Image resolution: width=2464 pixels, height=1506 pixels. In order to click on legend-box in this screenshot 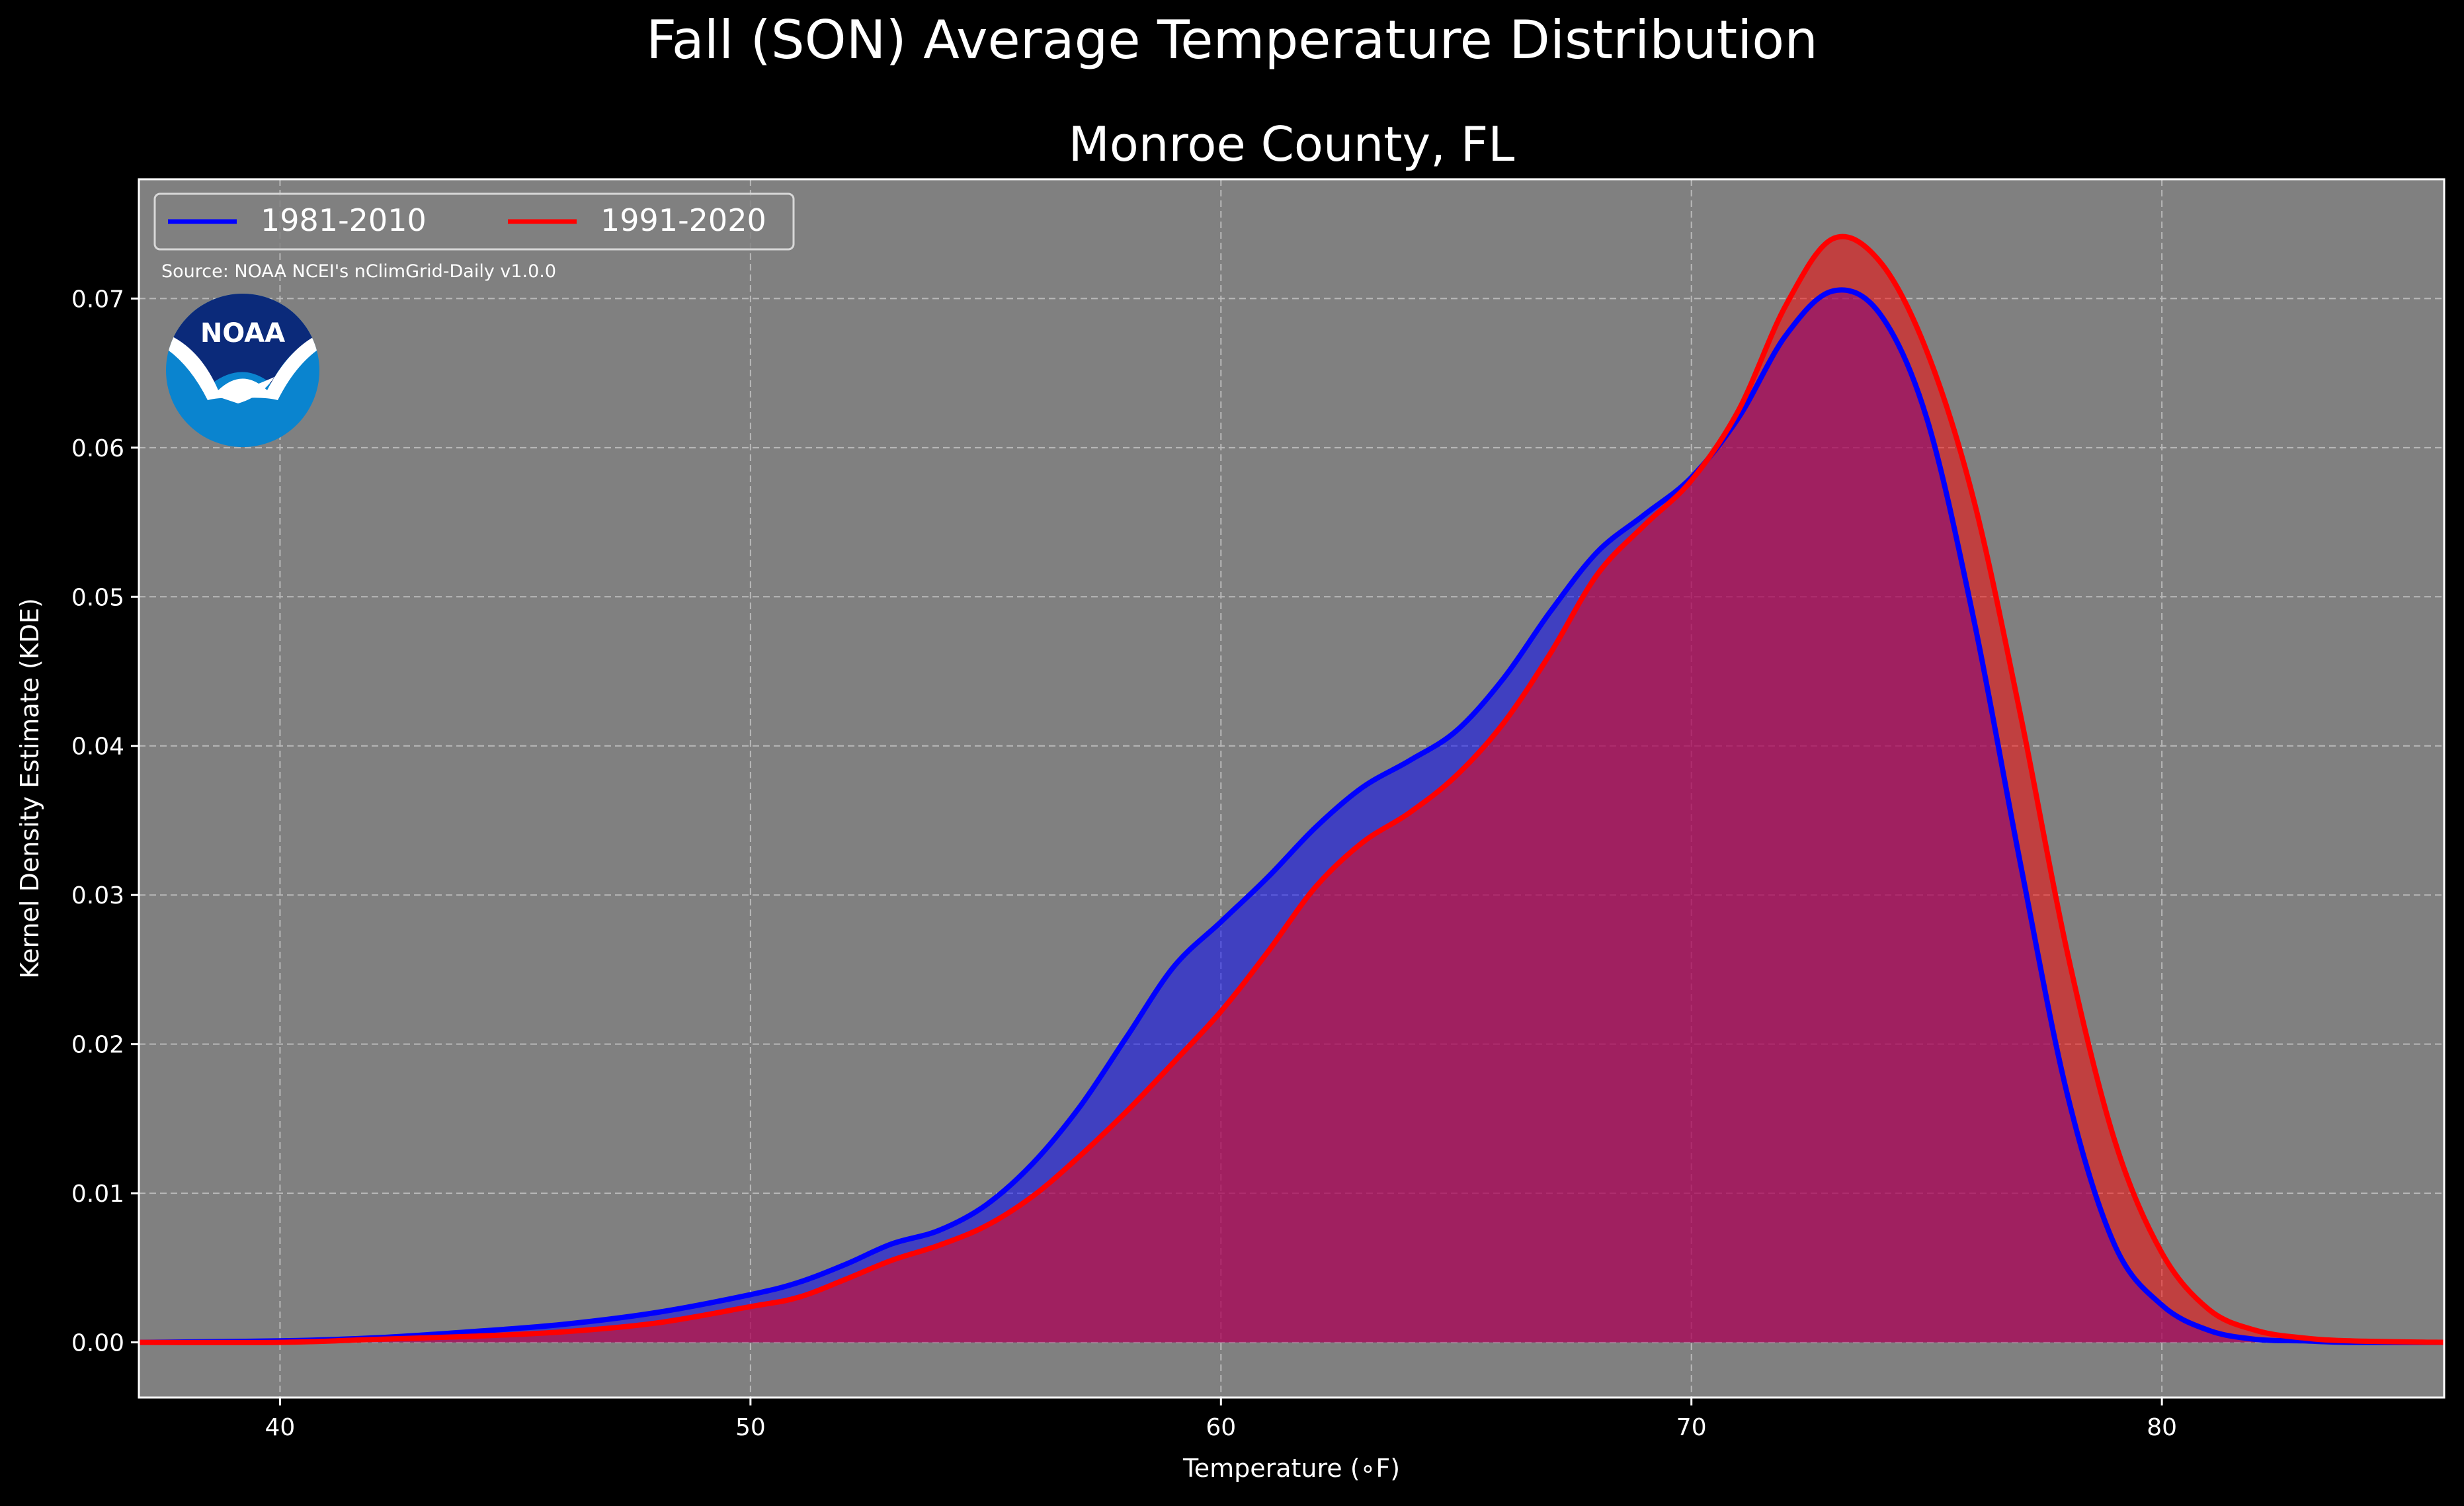, I will do `click(474, 221)`.